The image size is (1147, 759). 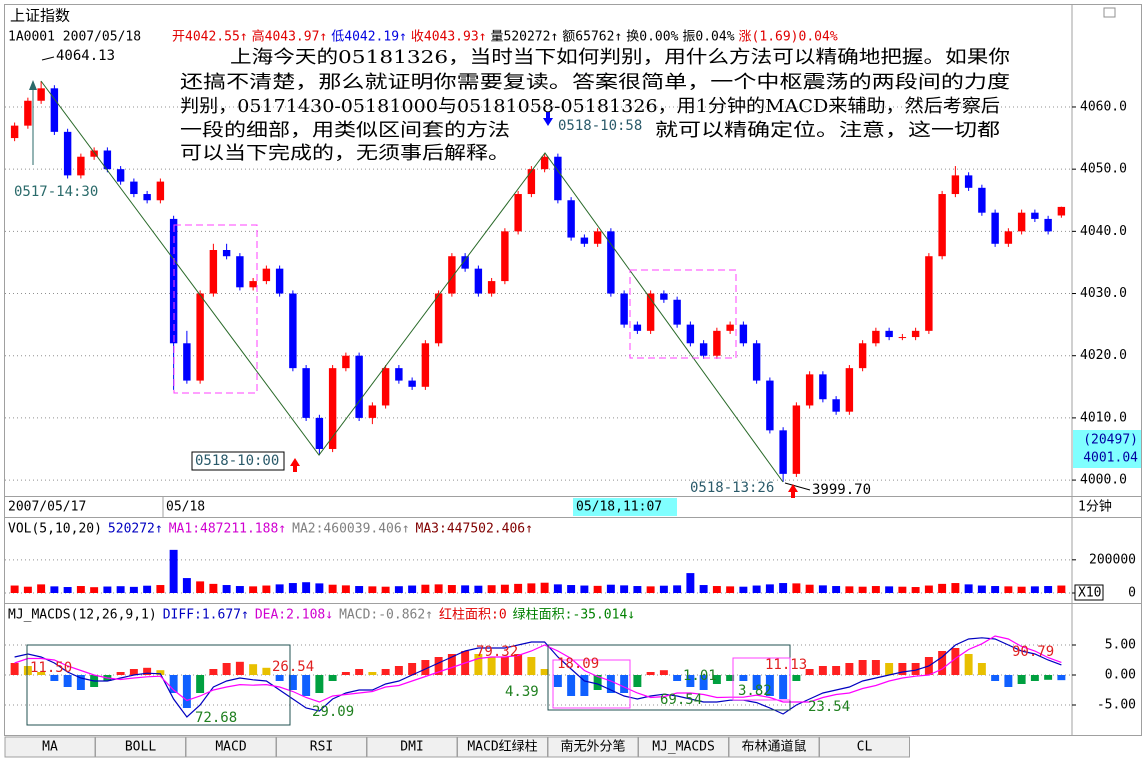 What do you see at coordinates (56, 192) in the screenshot?
I see `annotation: 0517-14:30` at bounding box center [56, 192].